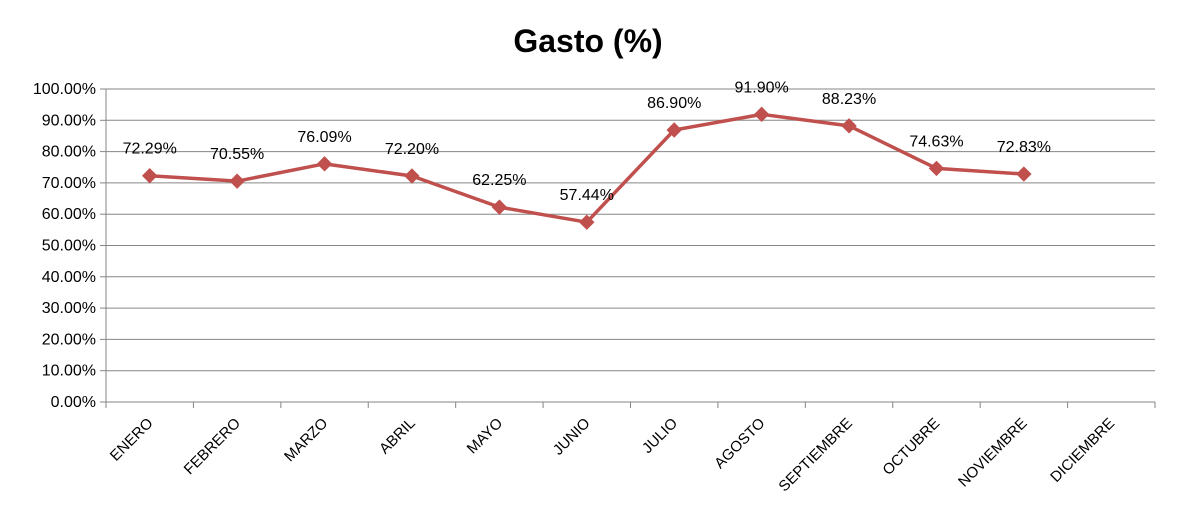 This screenshot has height=522, width=1177. I want to click on x-tick-label: OCTUBRE, so click(911, 447).